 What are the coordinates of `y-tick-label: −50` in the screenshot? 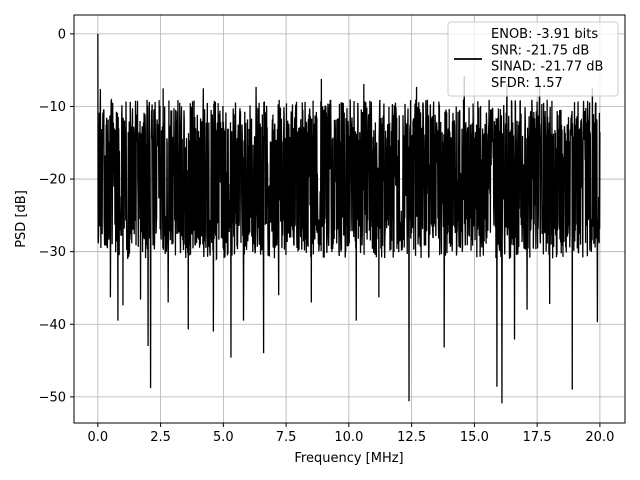 It's located at (52, 397).